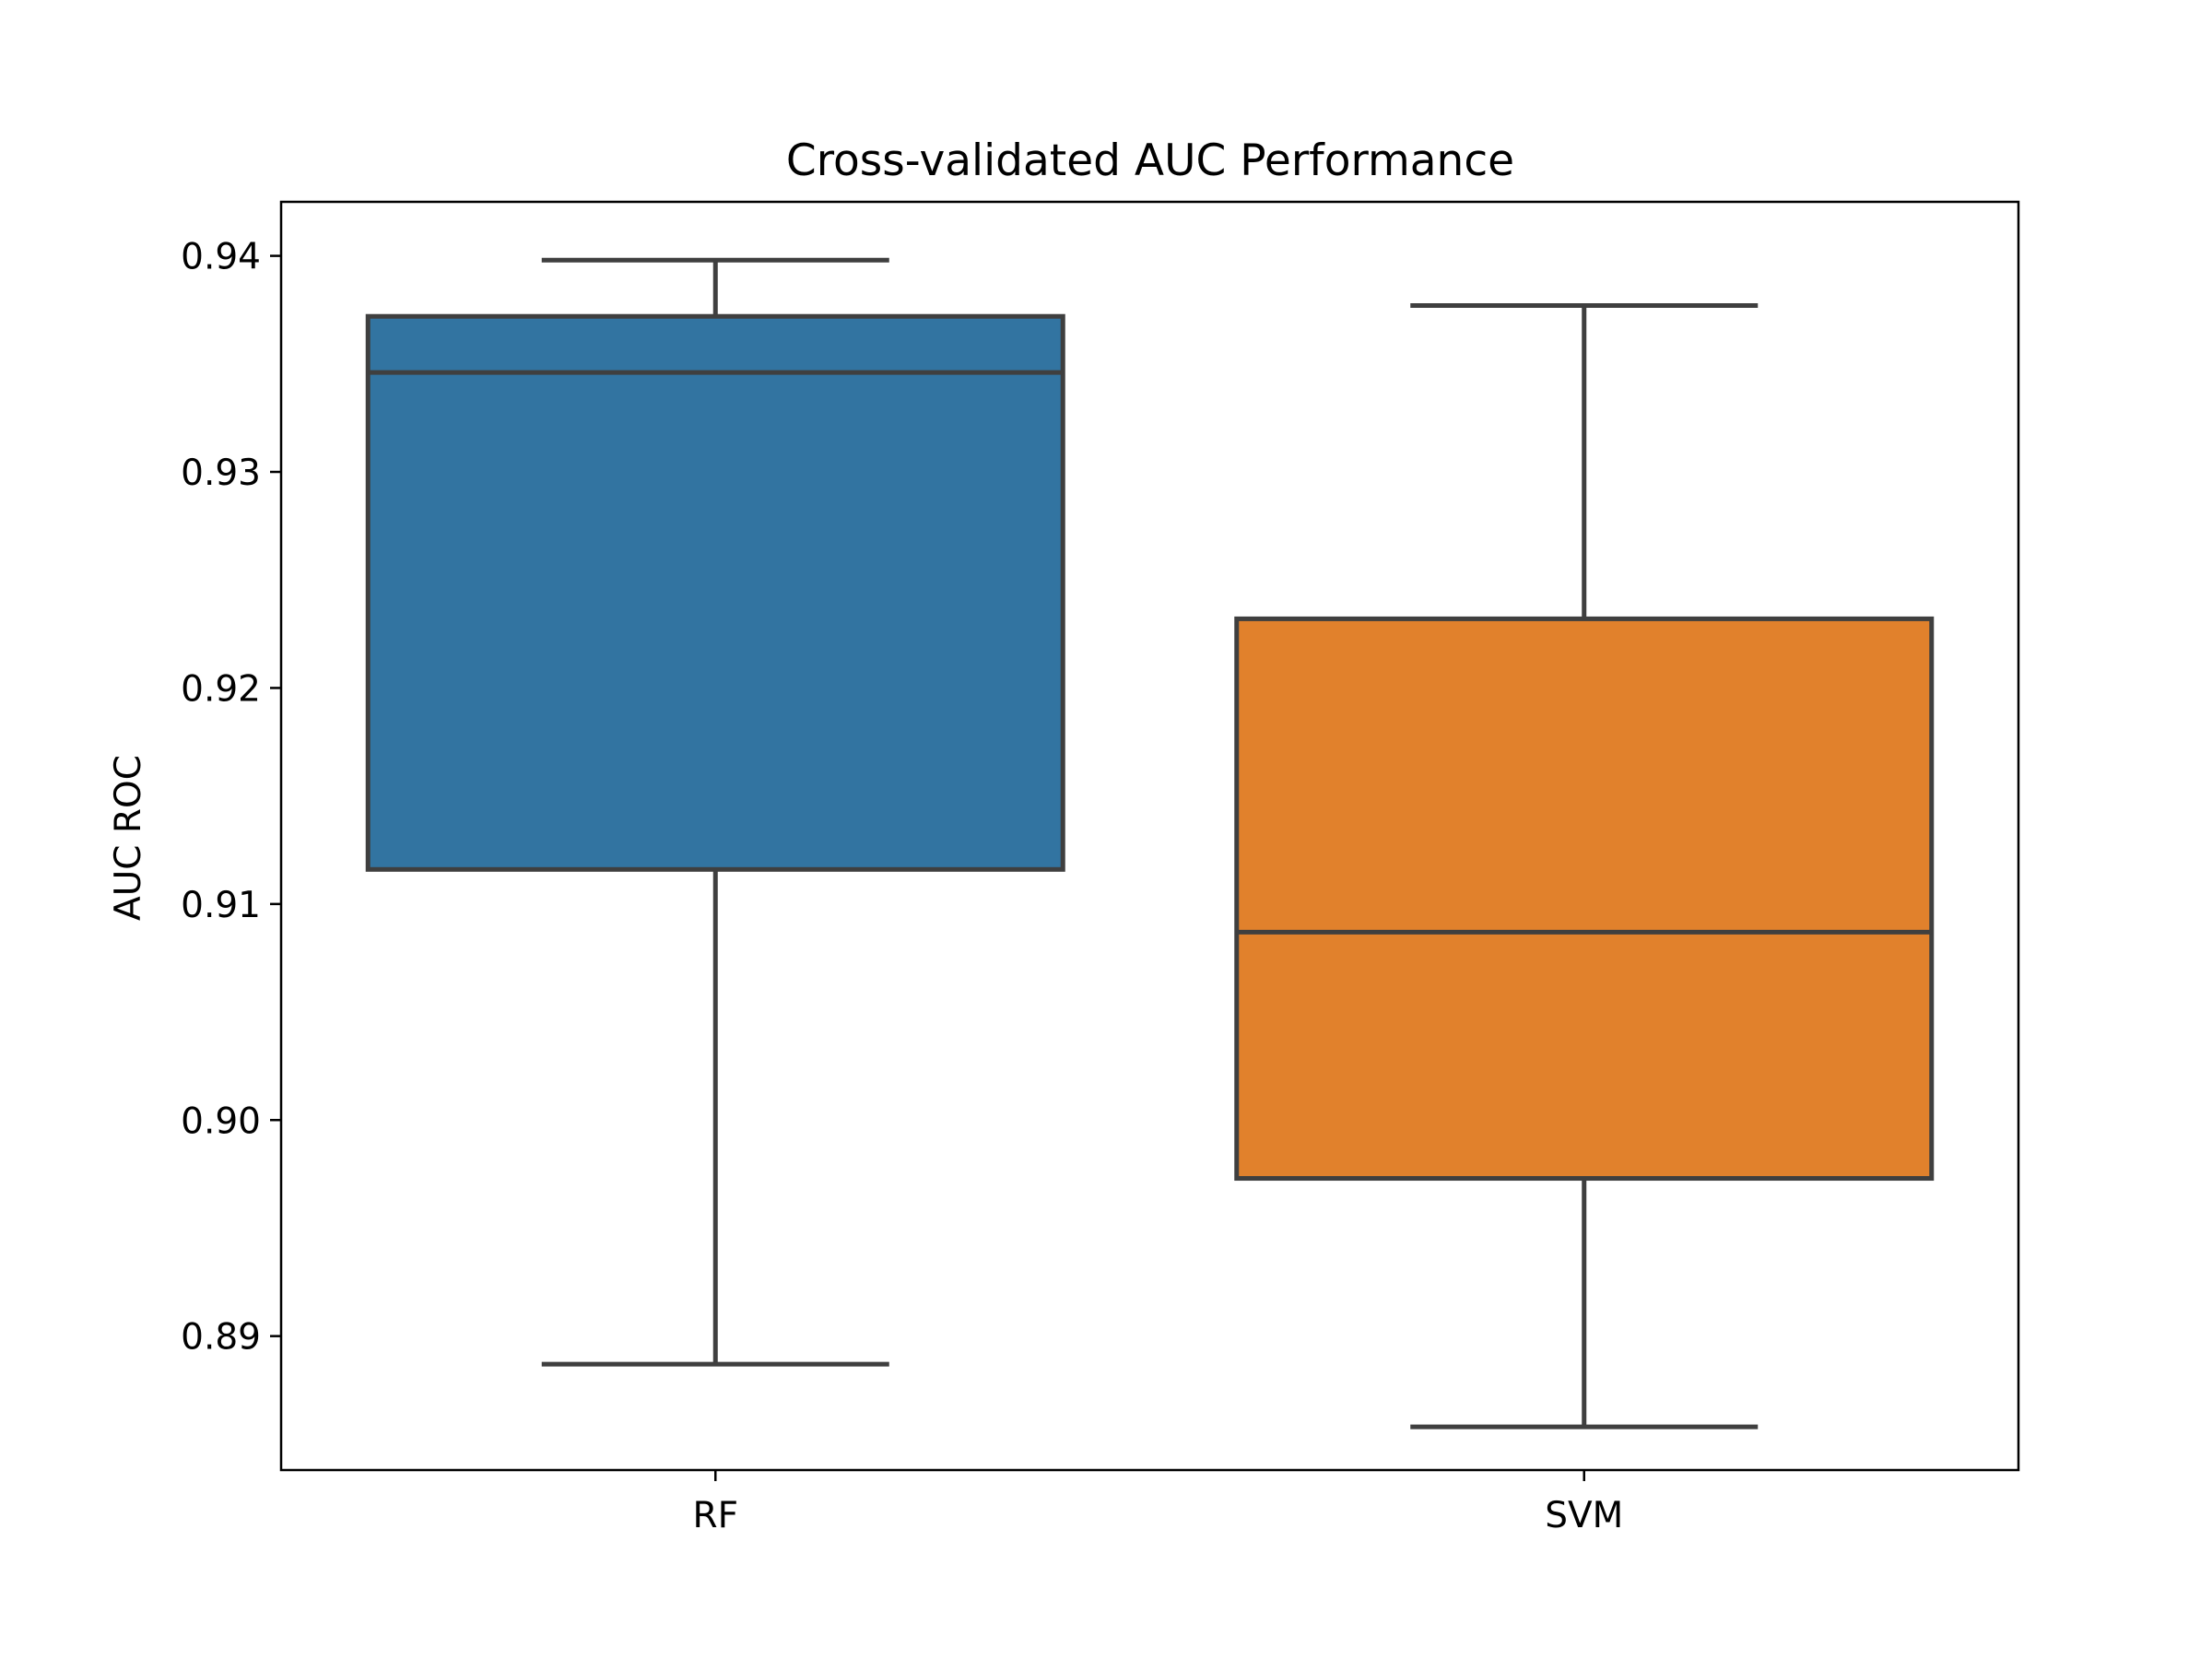  What do you see at coordinates (128, 838) in the screenshot?
I see `y-axis-label: AUC ROC` at bounding box center [128, 838].